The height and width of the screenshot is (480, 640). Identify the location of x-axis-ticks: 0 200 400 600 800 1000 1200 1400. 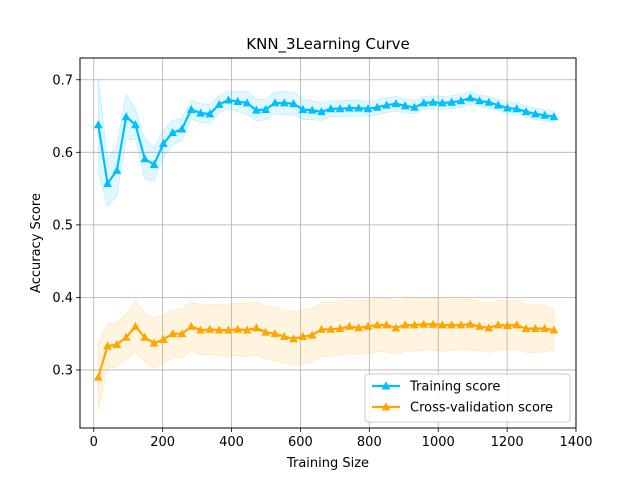
(341, 439).